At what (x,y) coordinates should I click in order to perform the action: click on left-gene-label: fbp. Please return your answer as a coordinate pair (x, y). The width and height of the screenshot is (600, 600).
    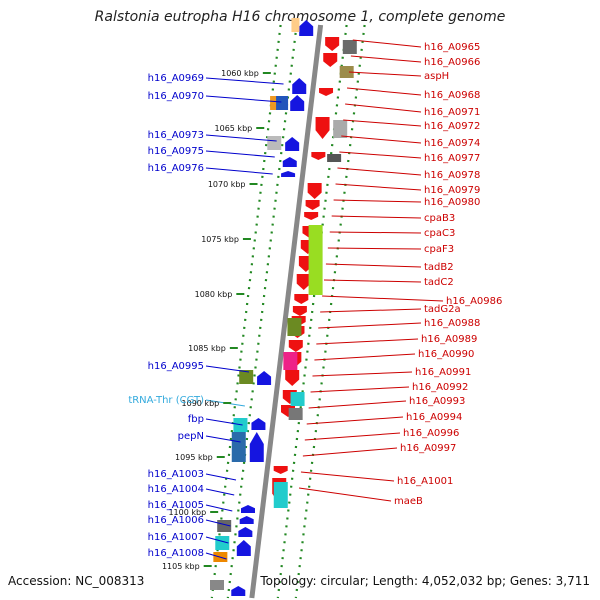
    Looking at the image, I should click on (196, 419).